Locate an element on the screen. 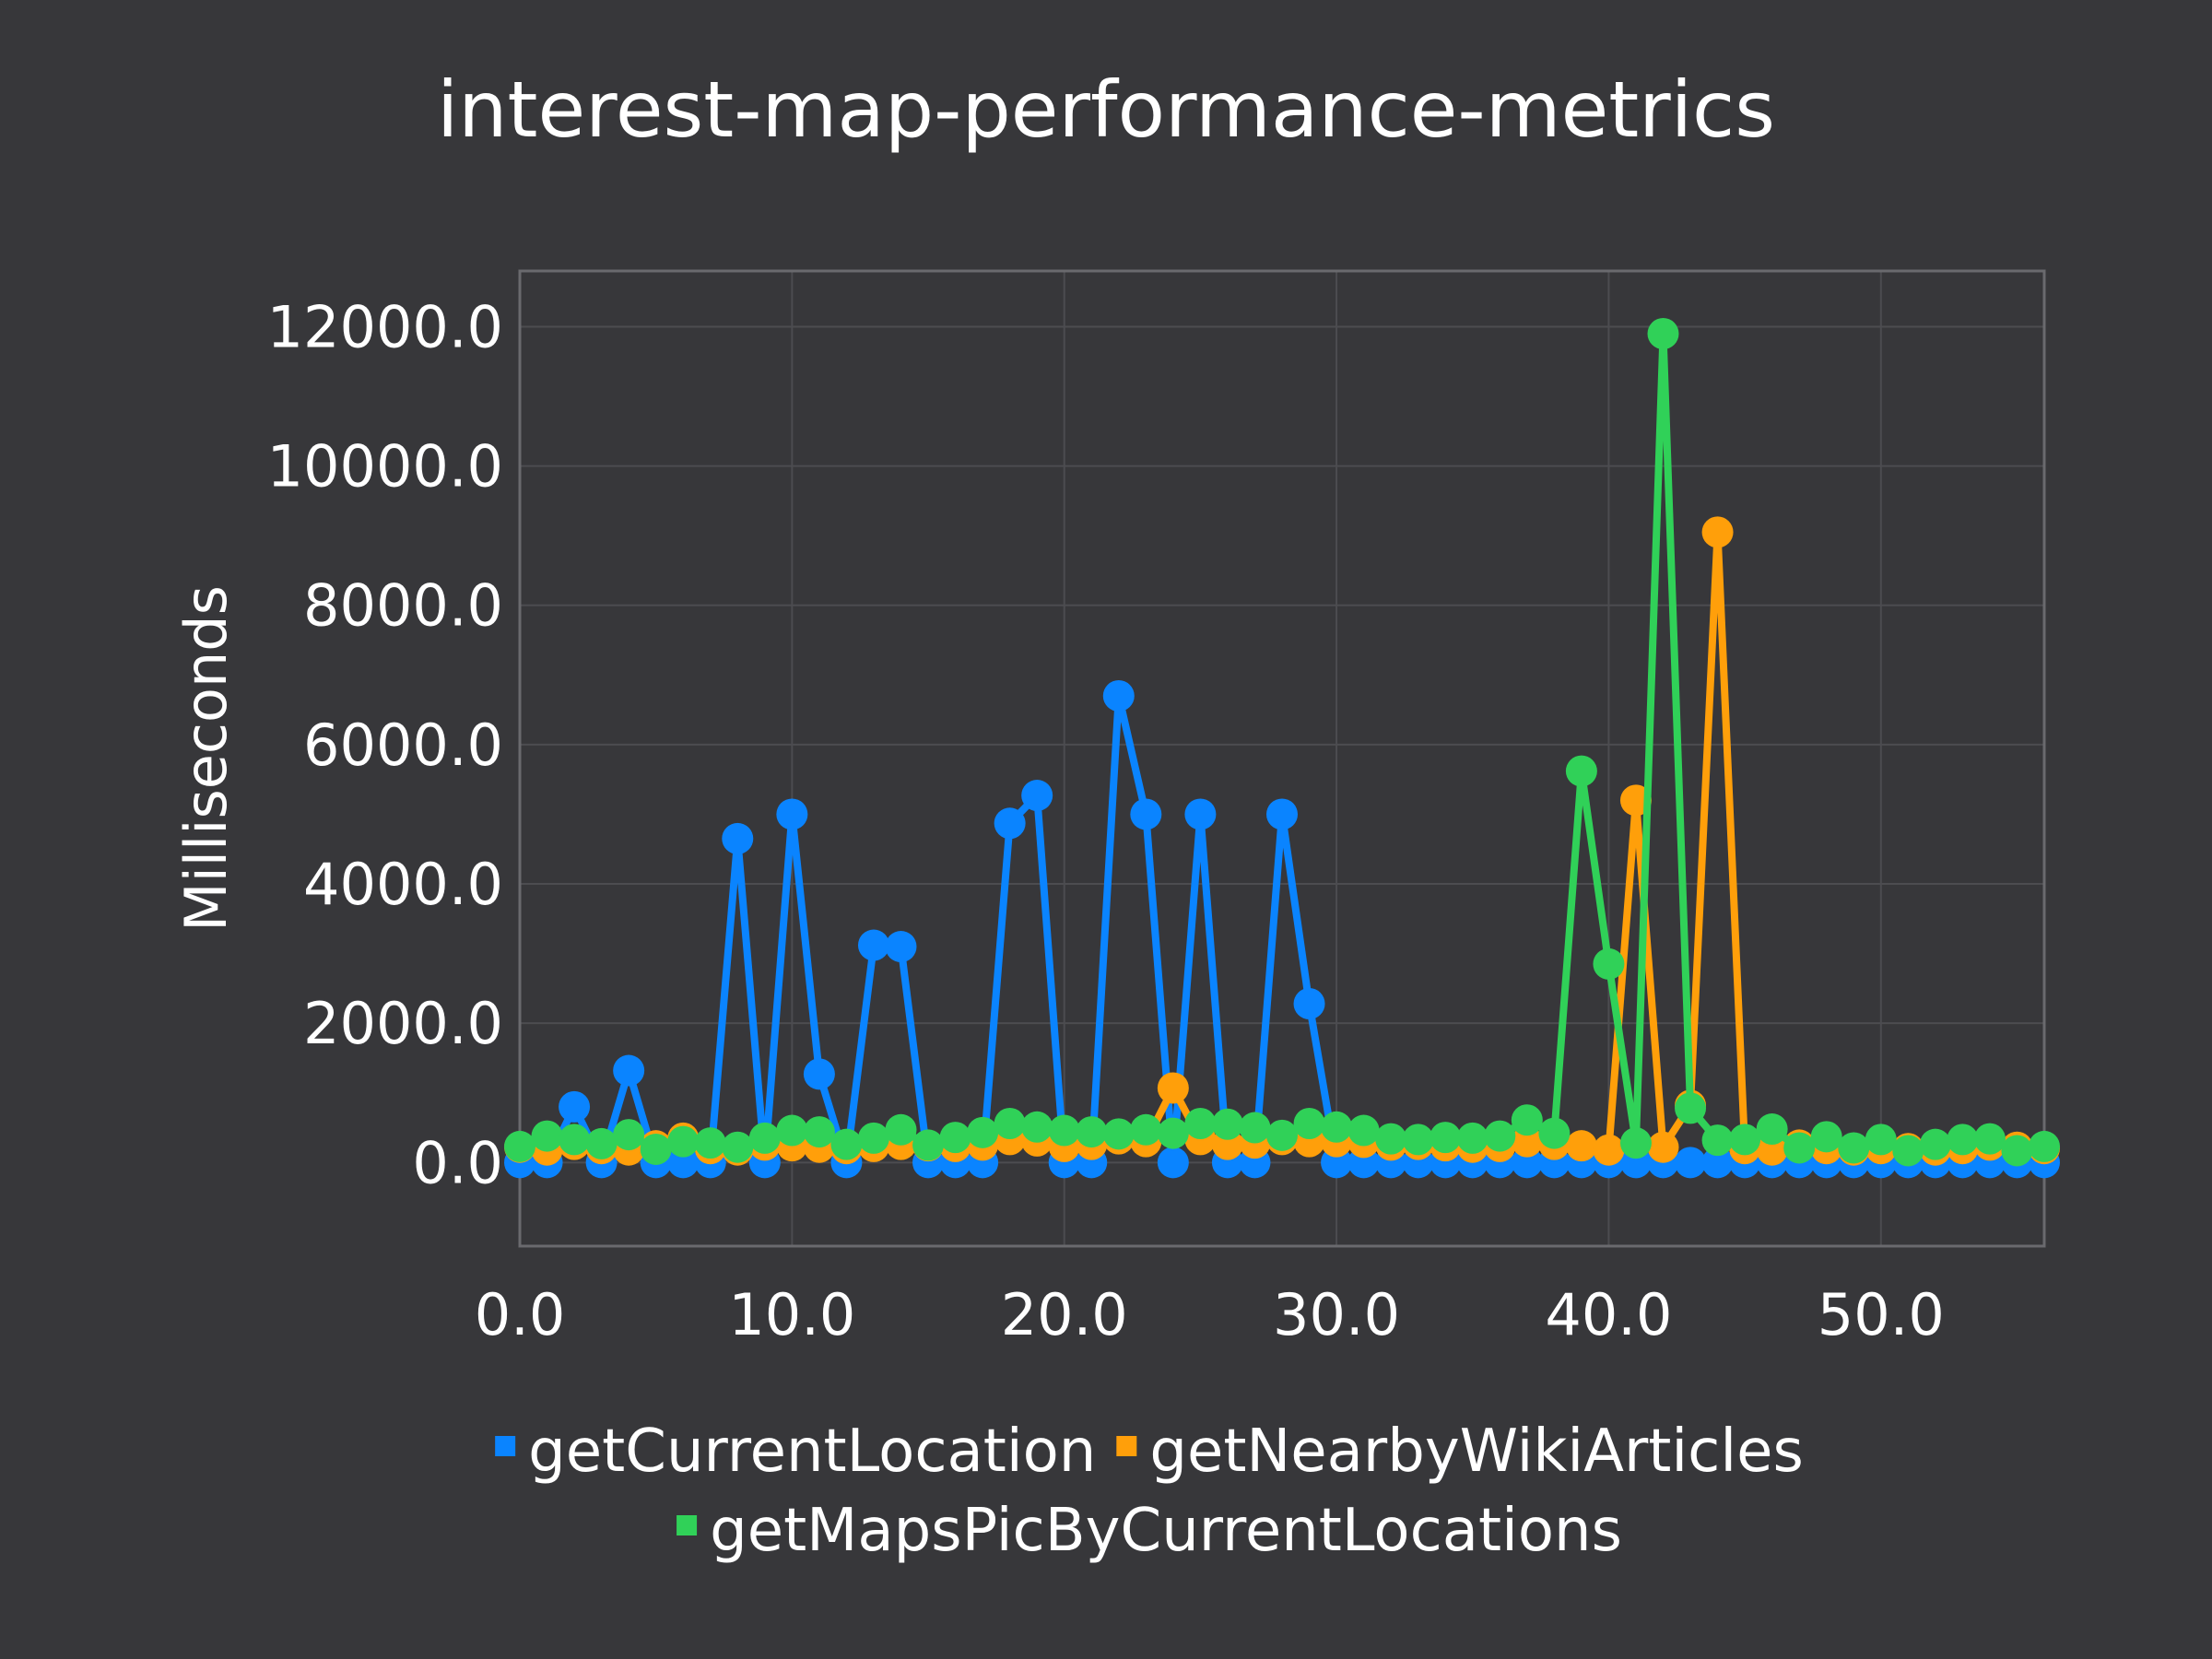 This screenshot has height=1659, width=2212. legend-item: getMapsPicByCurrentLocations is located at coordinates (1149, 1531).